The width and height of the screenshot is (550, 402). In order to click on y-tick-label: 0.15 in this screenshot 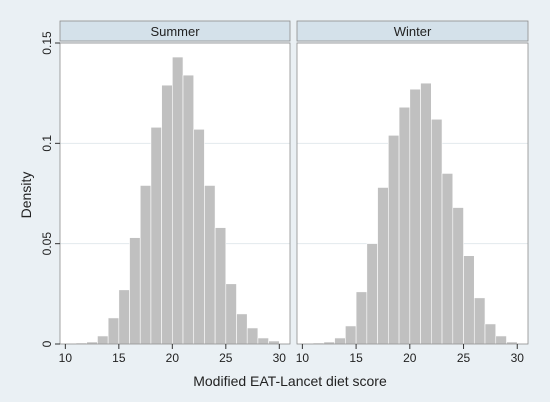, I will do `click(47, 43)`.